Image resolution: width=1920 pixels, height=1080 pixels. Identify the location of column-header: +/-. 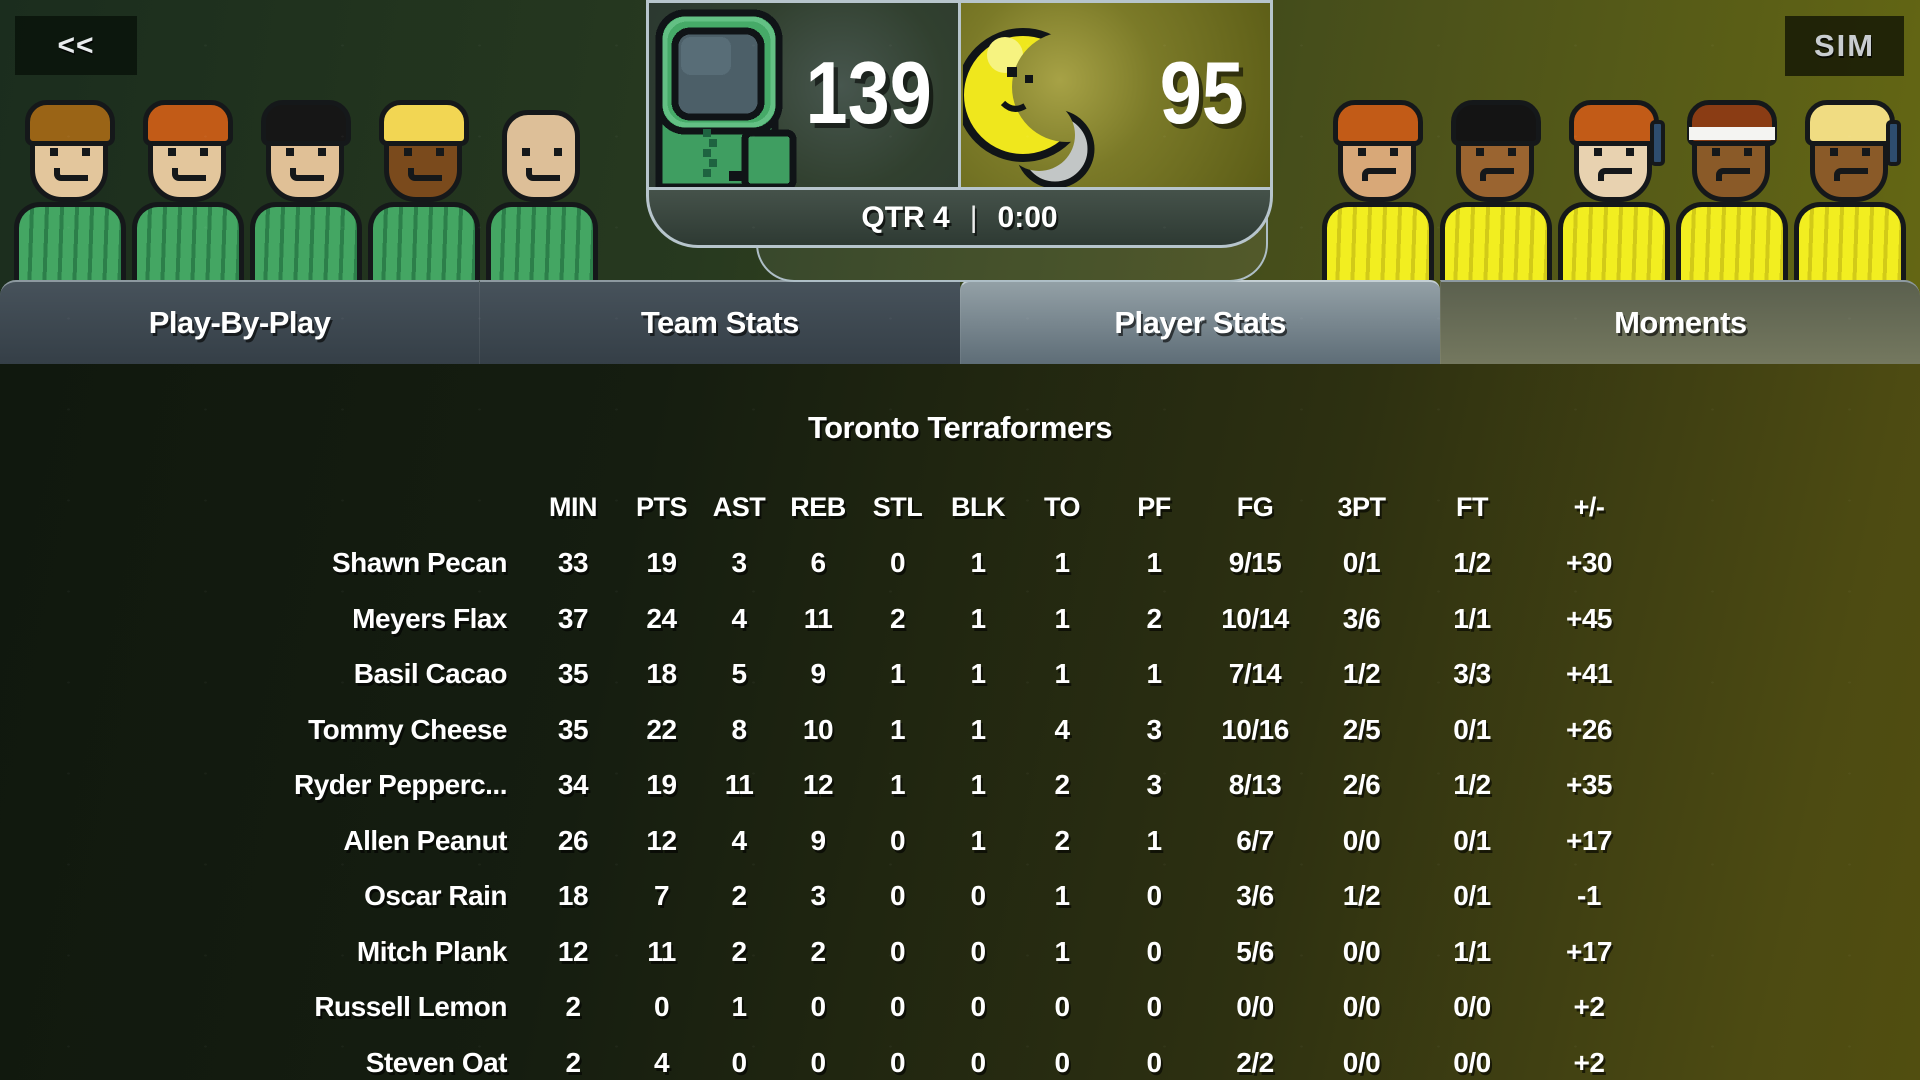
(1589, 507).